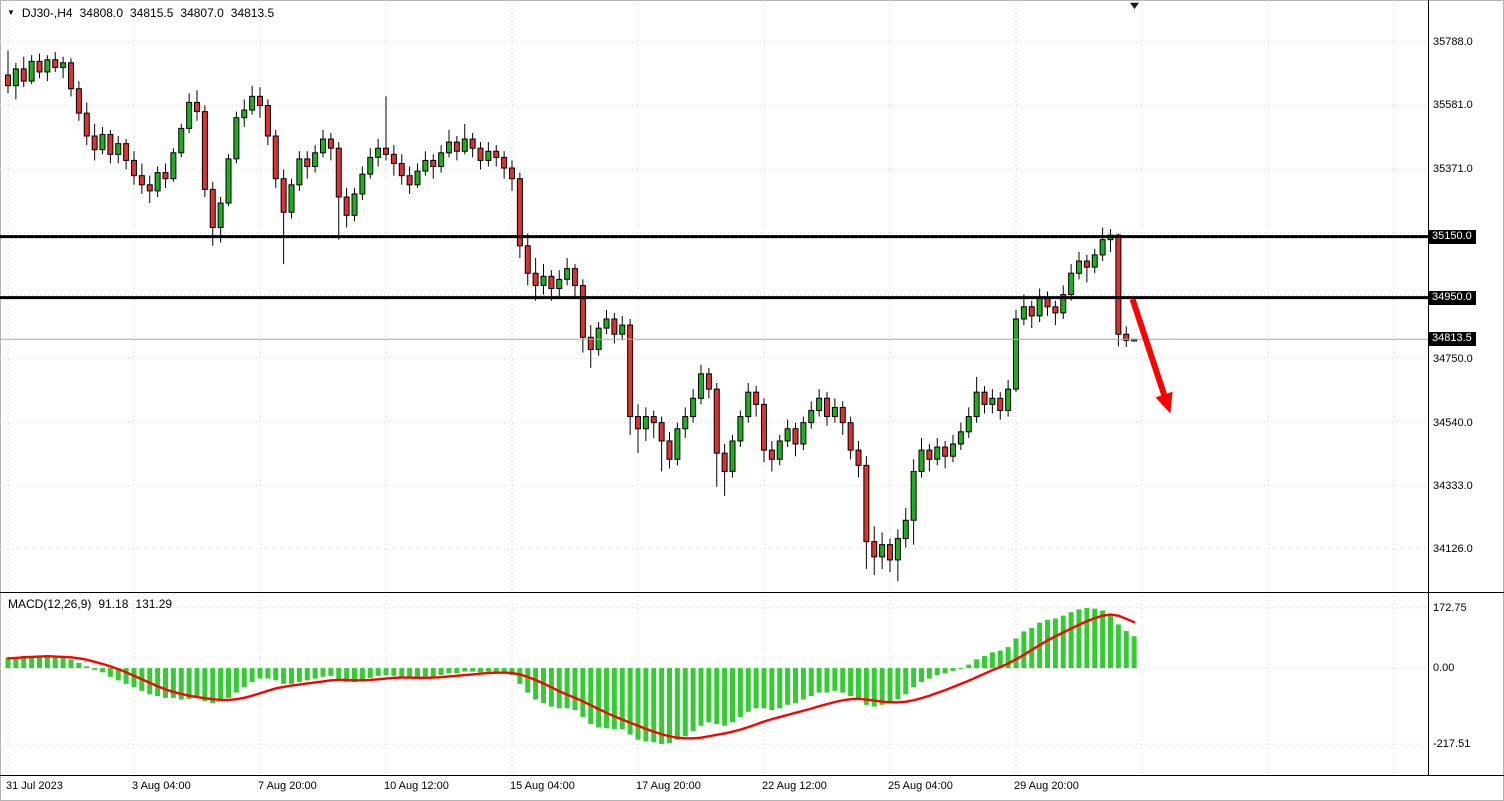  I want to click on level-price-badge: 34950.0, so click(1452, 297).